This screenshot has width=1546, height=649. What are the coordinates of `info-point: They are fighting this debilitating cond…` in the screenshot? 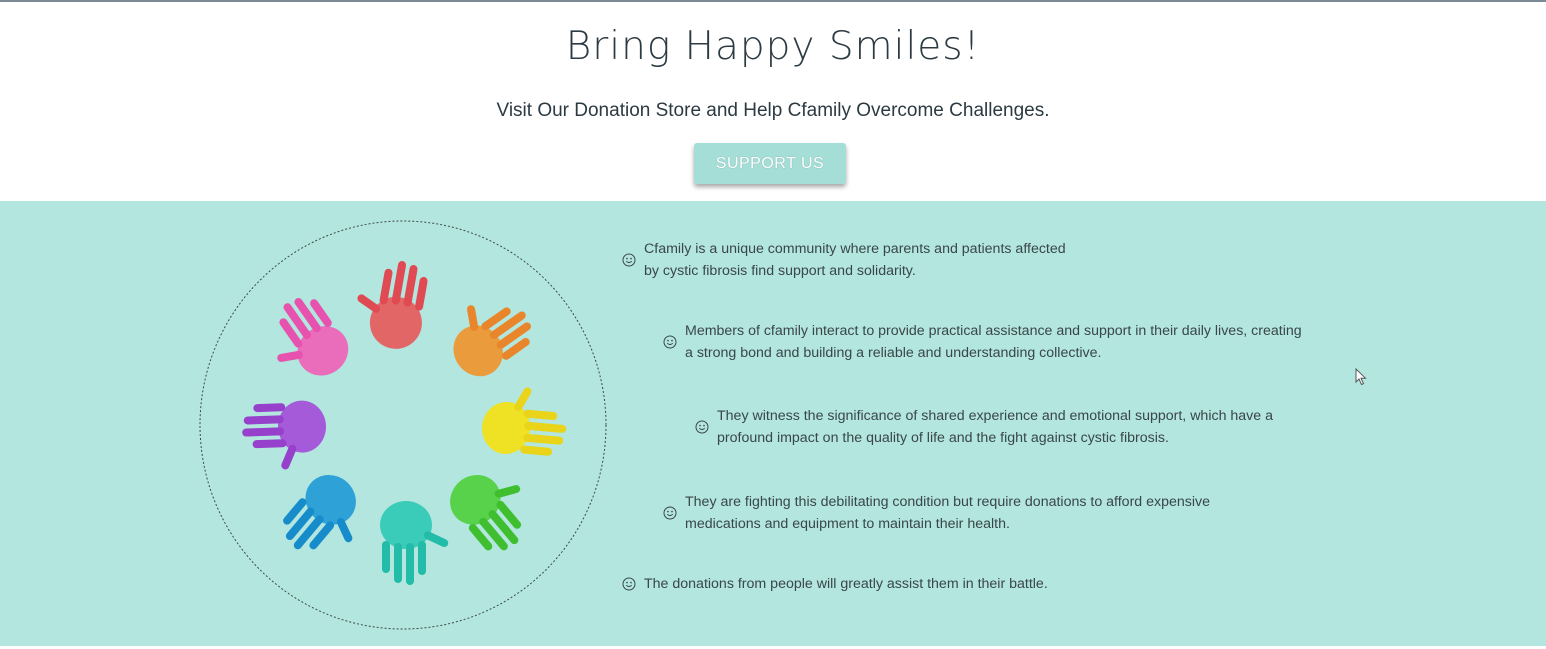 It's located at (948, 513).